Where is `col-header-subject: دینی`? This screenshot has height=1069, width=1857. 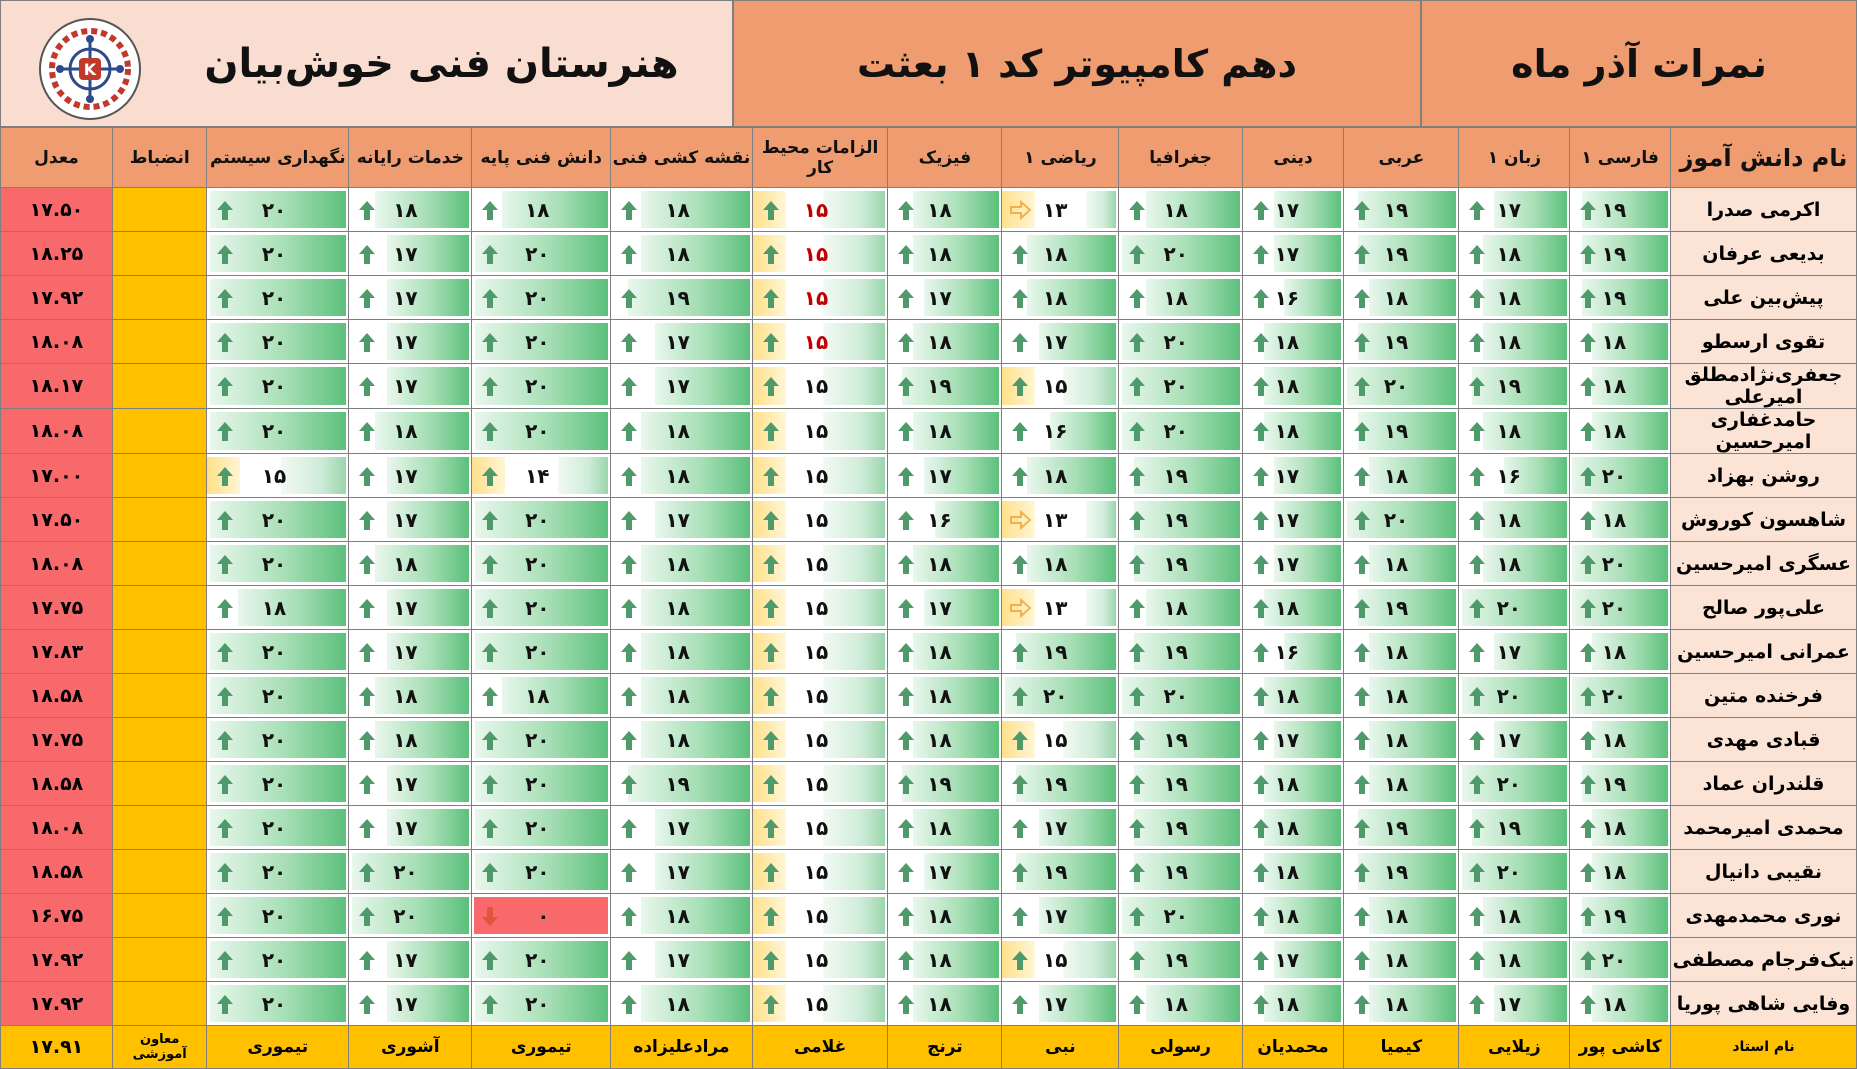
col-header-subject: دینی is located at coordinates (1293, 157).